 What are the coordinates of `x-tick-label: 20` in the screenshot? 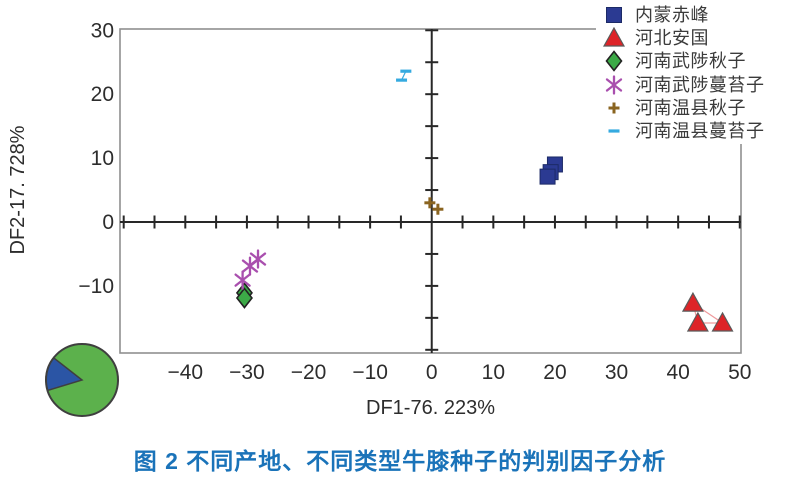 It's located at (554, 372).